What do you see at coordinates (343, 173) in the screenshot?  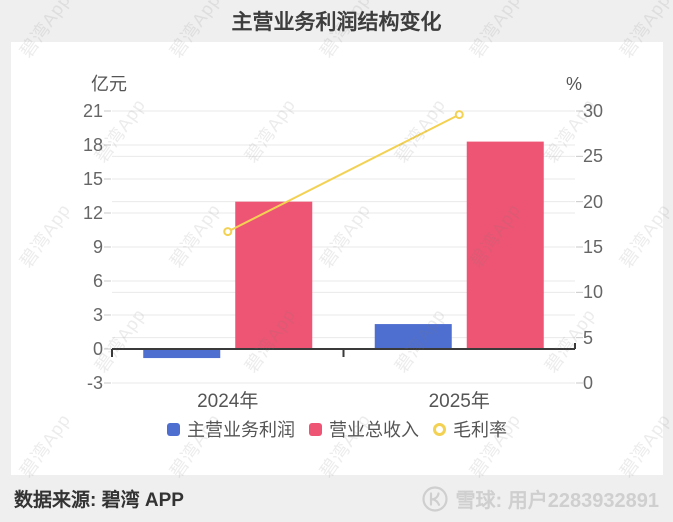 I see `gross-margin-line` at bounding box center [343, 173].